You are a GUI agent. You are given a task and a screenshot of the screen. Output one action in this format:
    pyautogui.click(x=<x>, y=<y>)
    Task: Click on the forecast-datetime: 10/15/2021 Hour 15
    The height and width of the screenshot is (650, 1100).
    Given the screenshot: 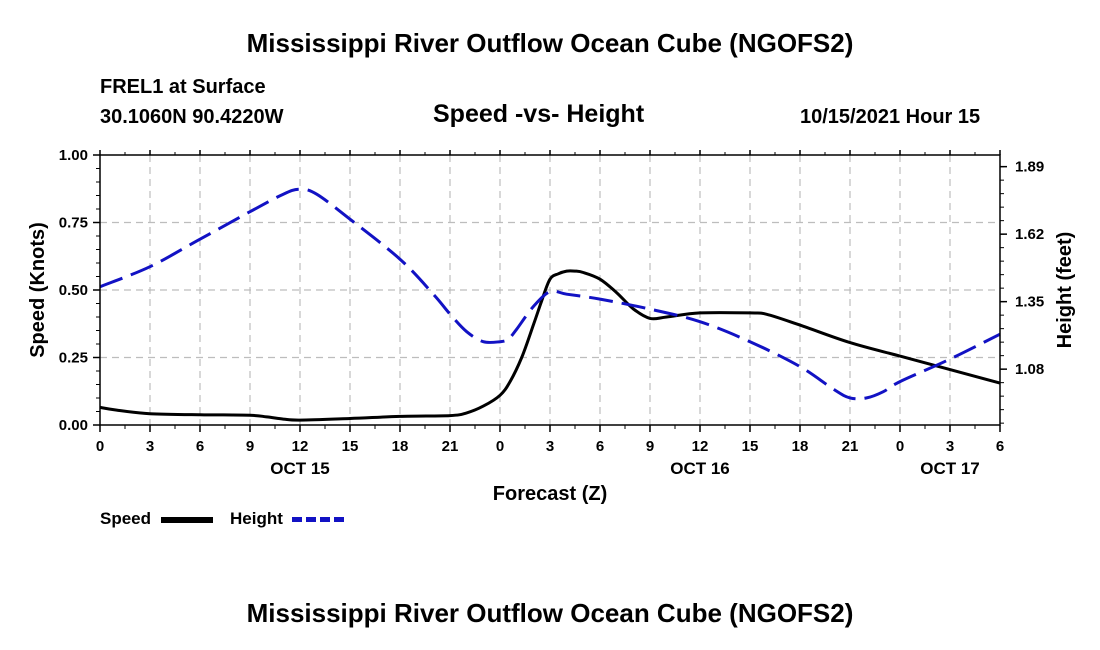 What is the action you would take?
    pyautogui.click(x=890, y=117)
    